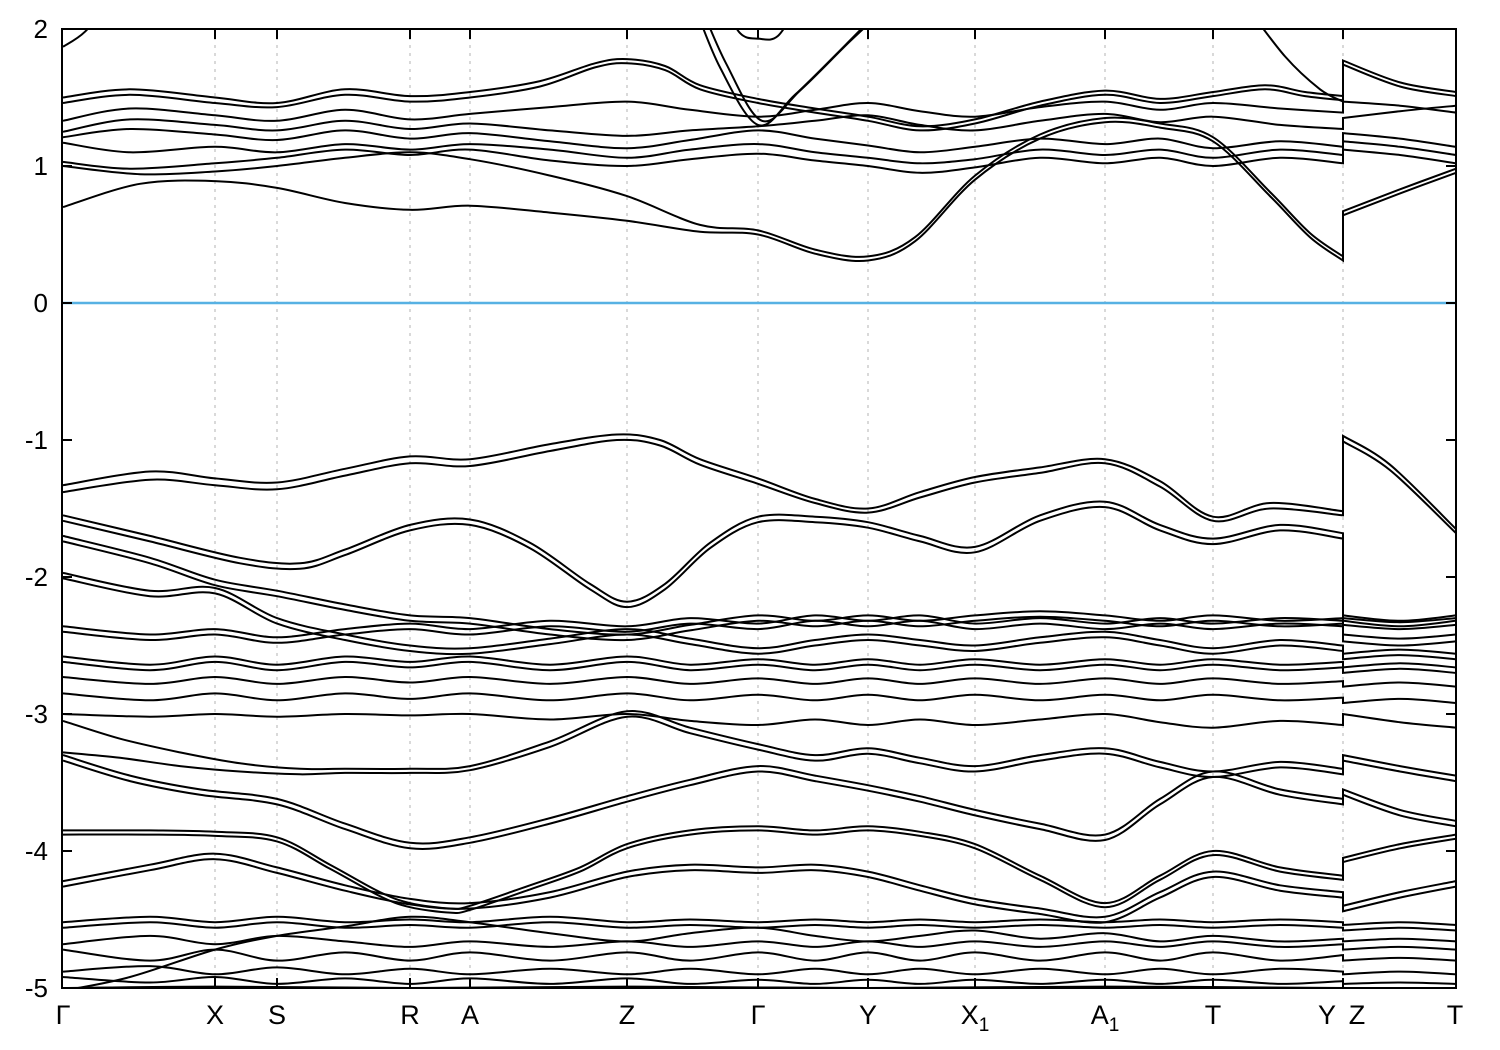  Describe the element at coordinates (41, 303) in the screenshot. I see `y-tick-label: 0` at that location.